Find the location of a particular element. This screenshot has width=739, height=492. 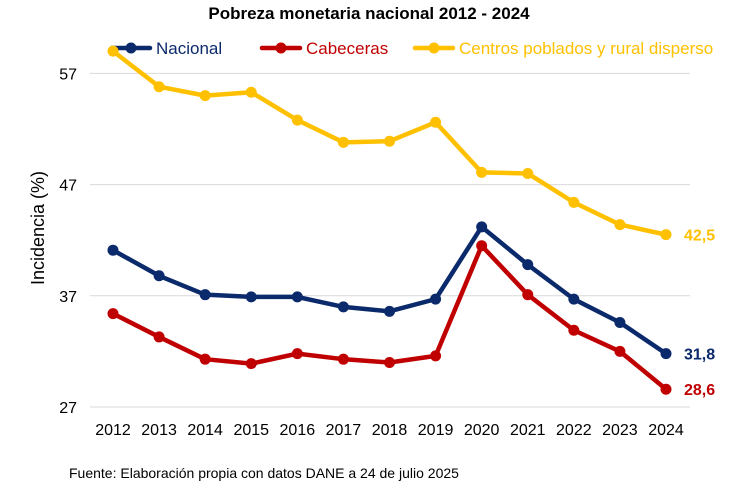

x-tick-label: 2017 is located at coordinates (344, 430).